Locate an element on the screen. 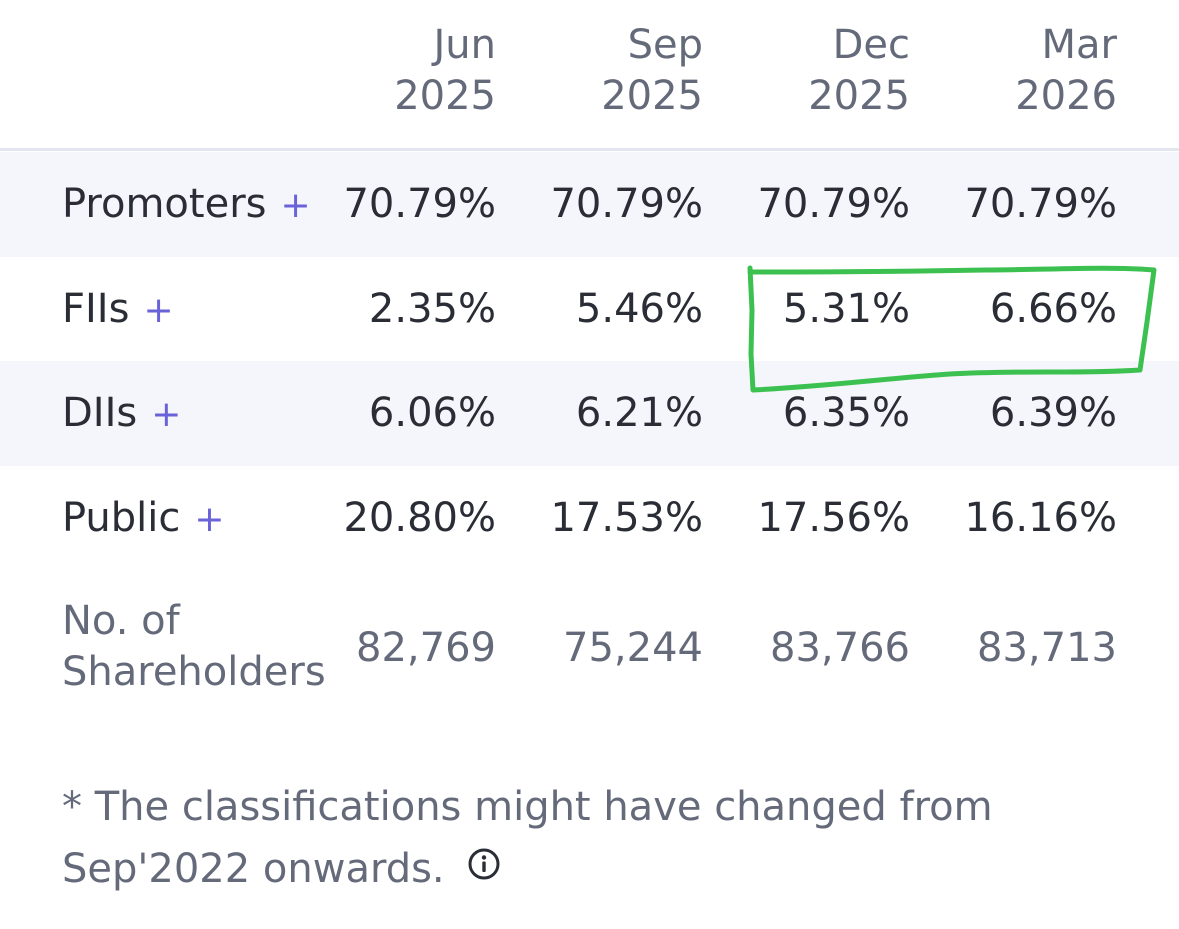 The image size is (1179, 929). column-header-month: Dec is located at coordinates (871, 45).